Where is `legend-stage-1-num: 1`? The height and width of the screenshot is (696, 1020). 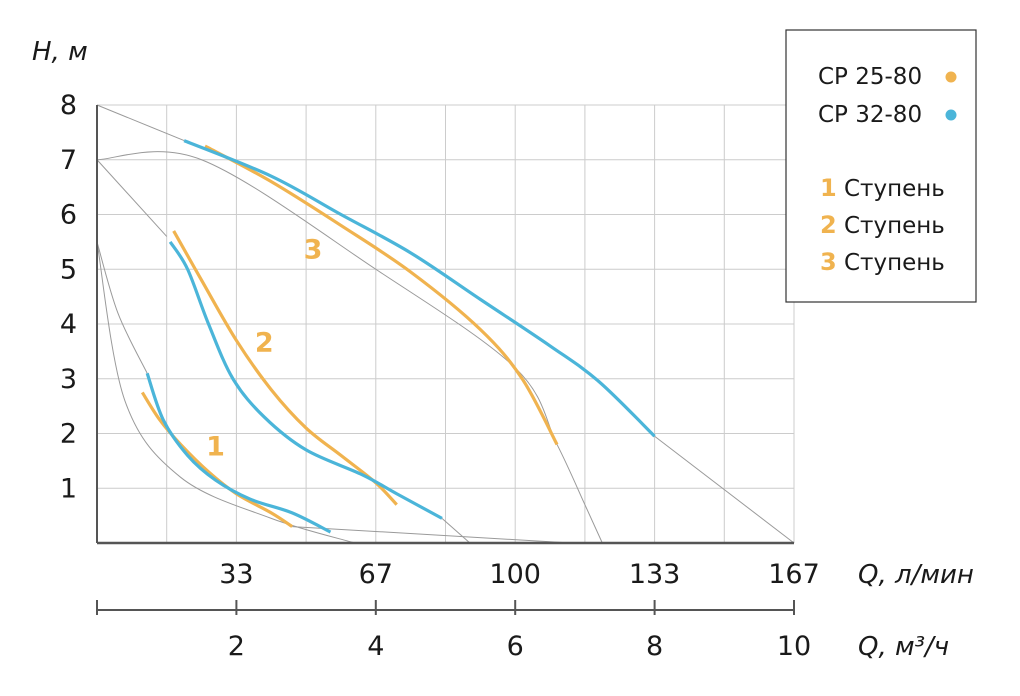
legend-stage-1-num: 1 is located at coordinates (828, 188).